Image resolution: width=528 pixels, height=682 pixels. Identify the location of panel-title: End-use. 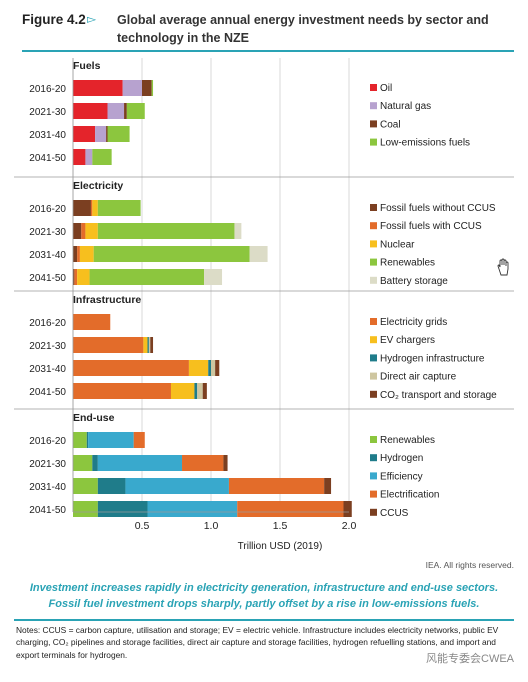
(94, 418).